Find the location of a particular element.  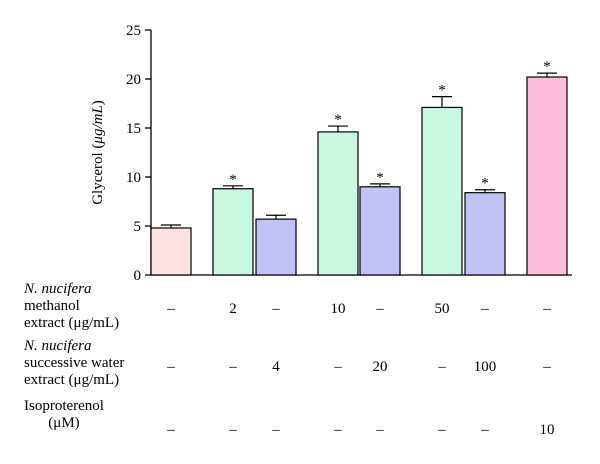

treatment-row-label-line: successive water is located at coordinates (74, 363).